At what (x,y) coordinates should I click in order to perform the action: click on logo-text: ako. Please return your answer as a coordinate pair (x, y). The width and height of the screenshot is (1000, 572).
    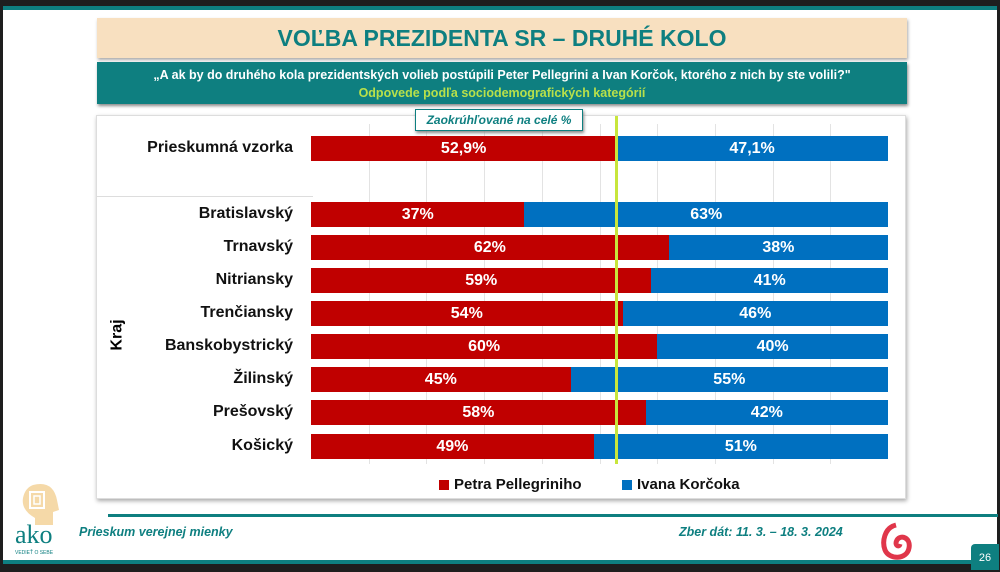
    Looking at the image, I should click on (34, 534).